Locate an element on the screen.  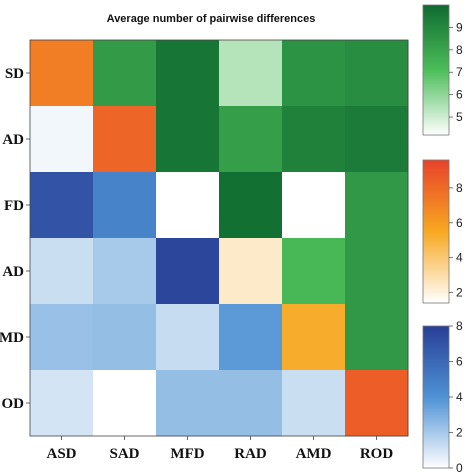
heatmap-cell-r1-c4 is located at coordinates (314, 139).